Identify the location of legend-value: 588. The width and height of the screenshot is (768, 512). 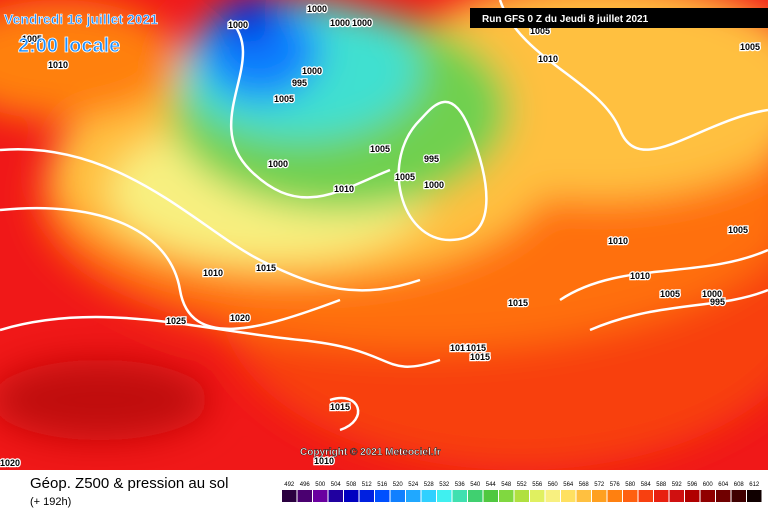
(661, 485).